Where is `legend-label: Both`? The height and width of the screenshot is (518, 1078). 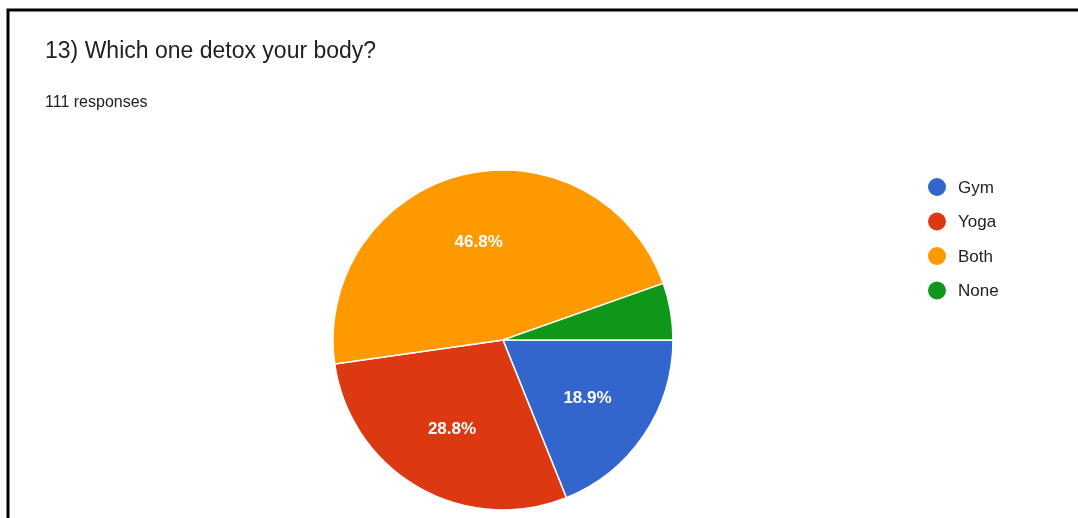
legend-label: Both is located at coordinates (975, 256).